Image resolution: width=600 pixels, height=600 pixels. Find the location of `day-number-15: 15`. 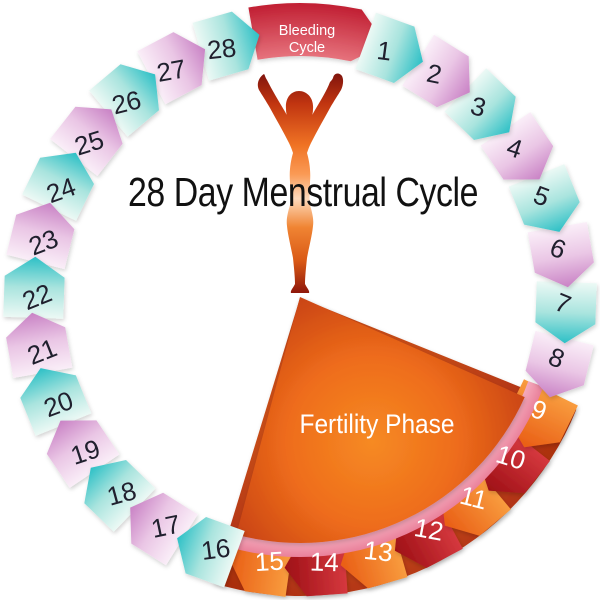

day-number-15: 15 is located at coordinates (269, 562).